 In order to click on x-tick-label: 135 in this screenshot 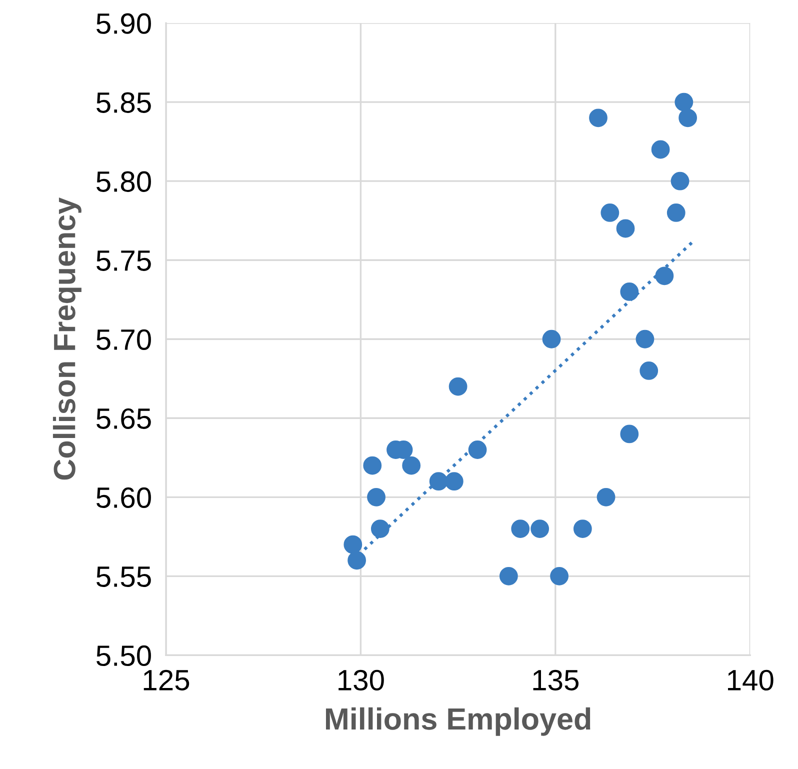, I will do `click(556, 680)`.